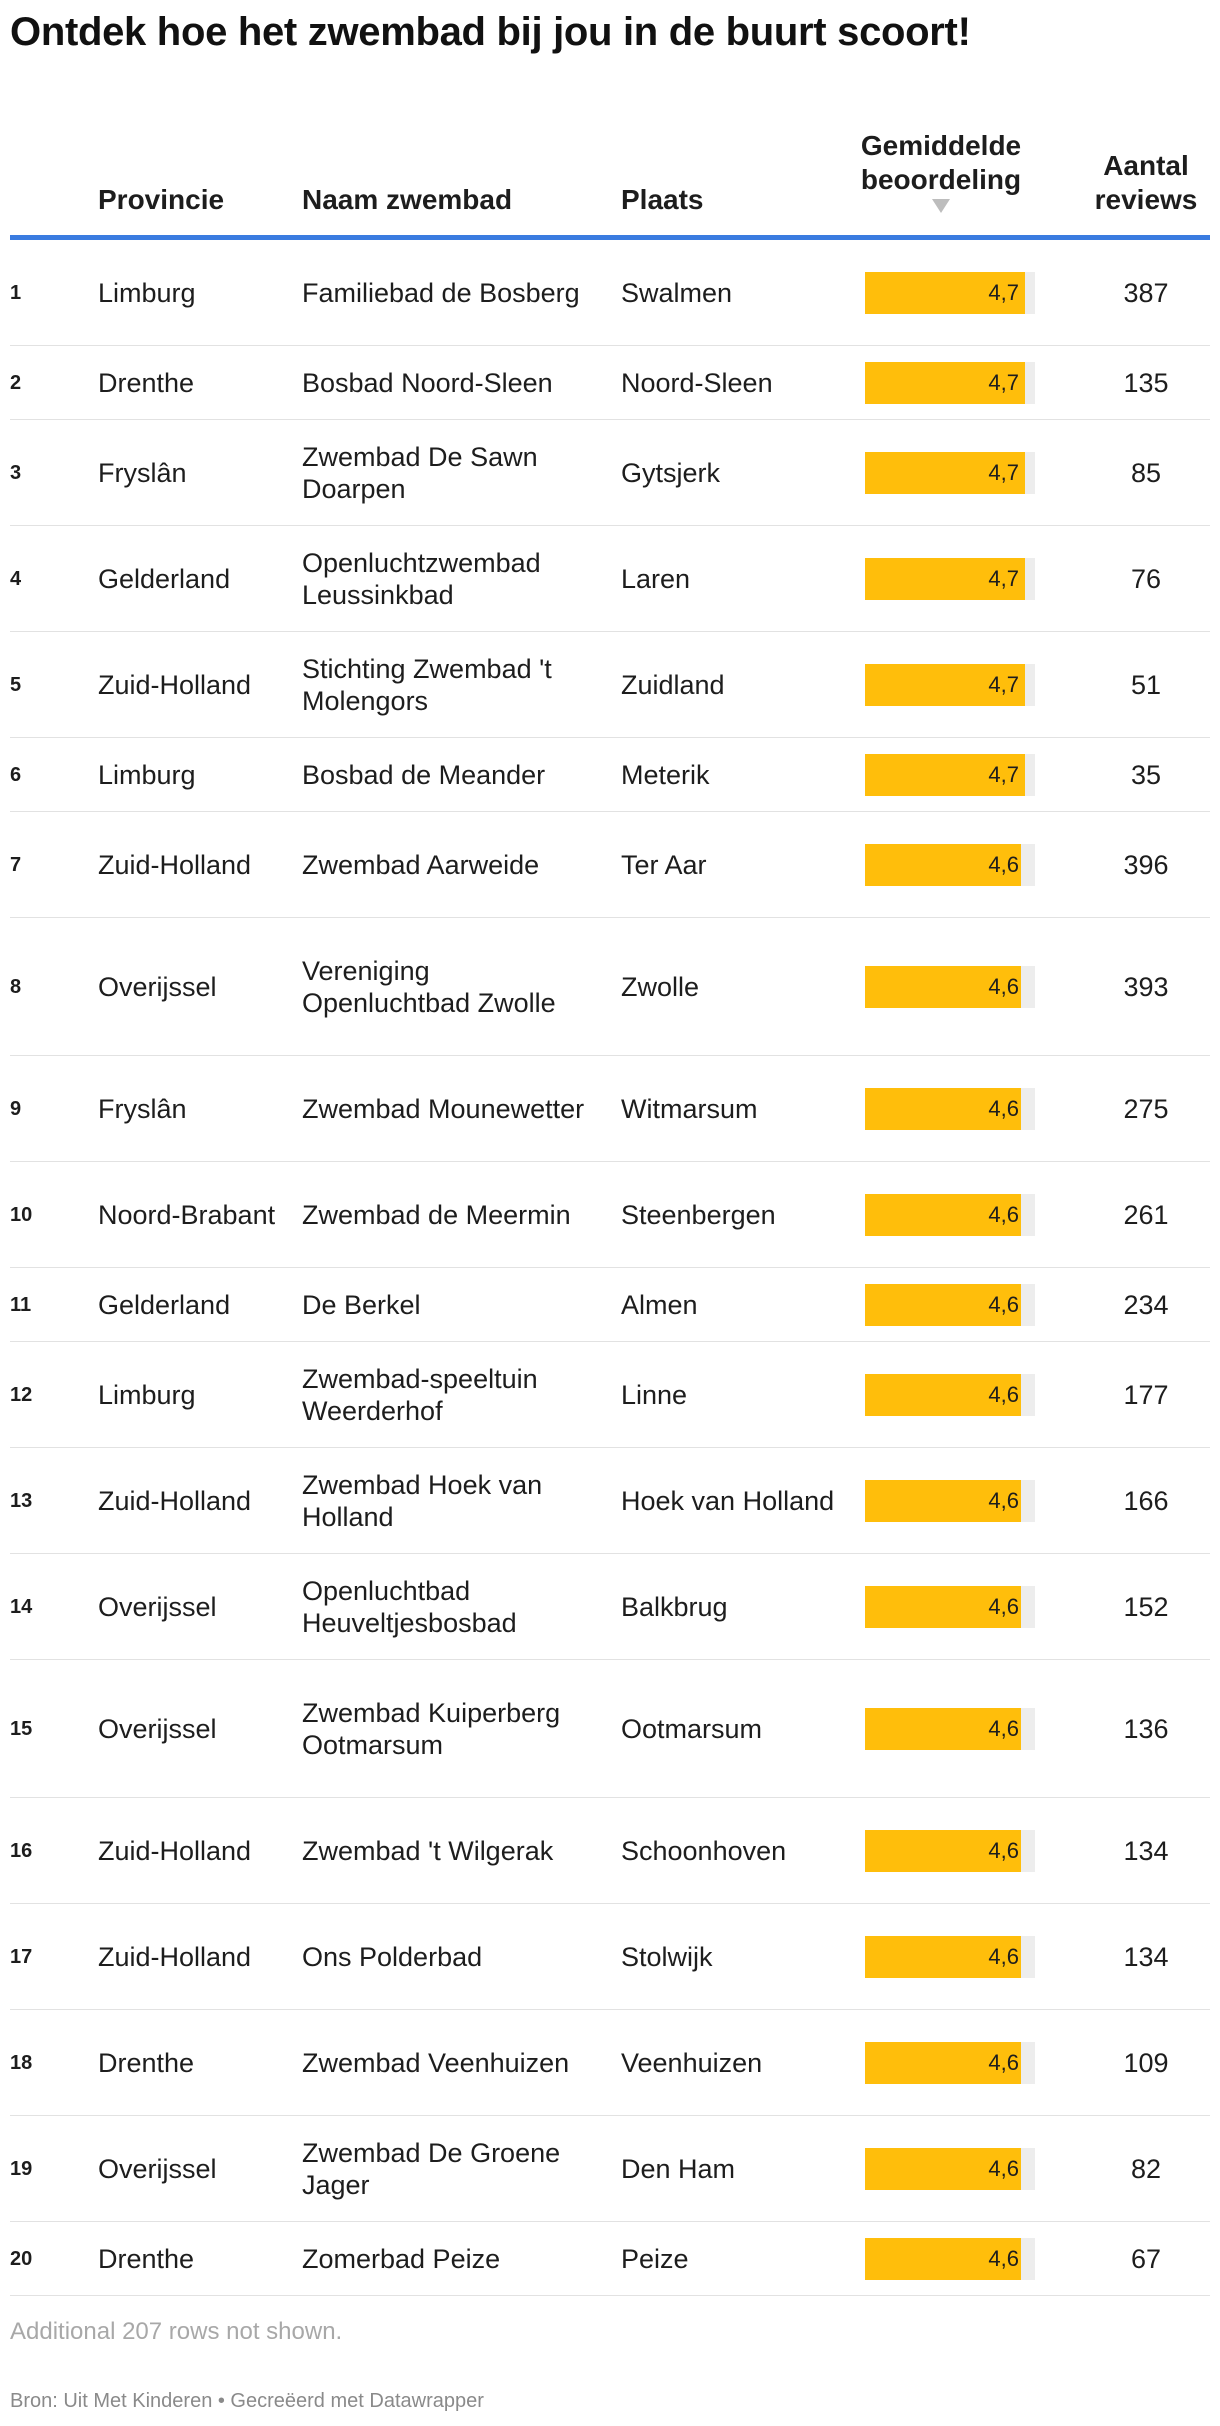 The width and height of the screenshot is (1220, 2426). Describe the element at coordinates (16, 864) in the screenshot. I see `rank-cell: 7` at that location.